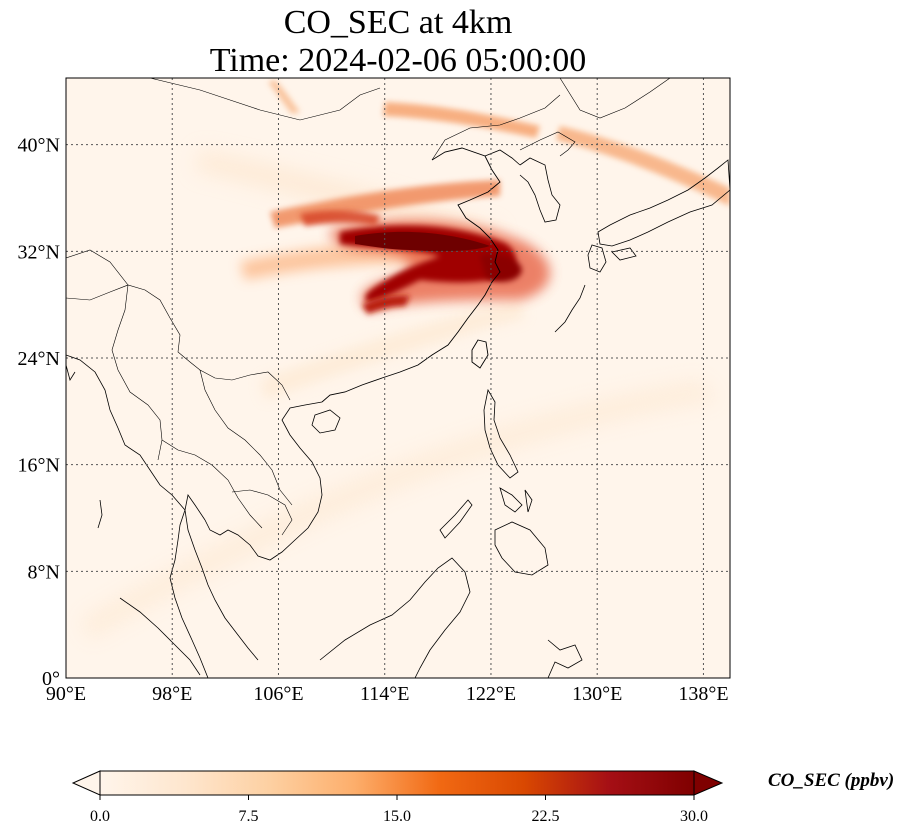  Describe the element at coordinates (694, 816) in the screenshot. I see `colorbar-tick-label: 30.0` at that location.